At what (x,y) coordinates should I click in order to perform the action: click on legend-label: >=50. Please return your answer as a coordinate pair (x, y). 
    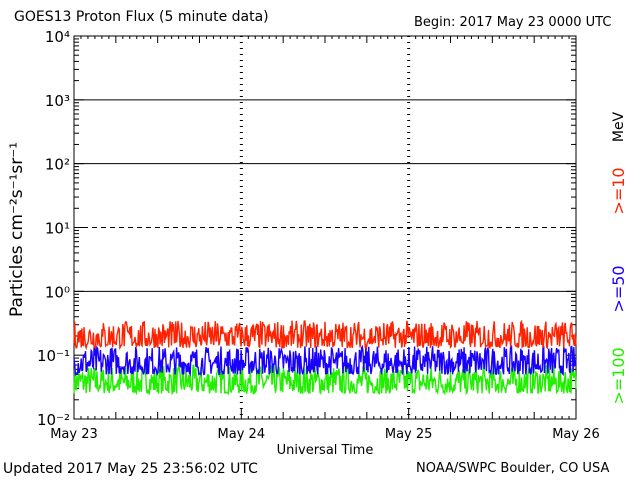
    Looking at the image, I should click on (618, 288).